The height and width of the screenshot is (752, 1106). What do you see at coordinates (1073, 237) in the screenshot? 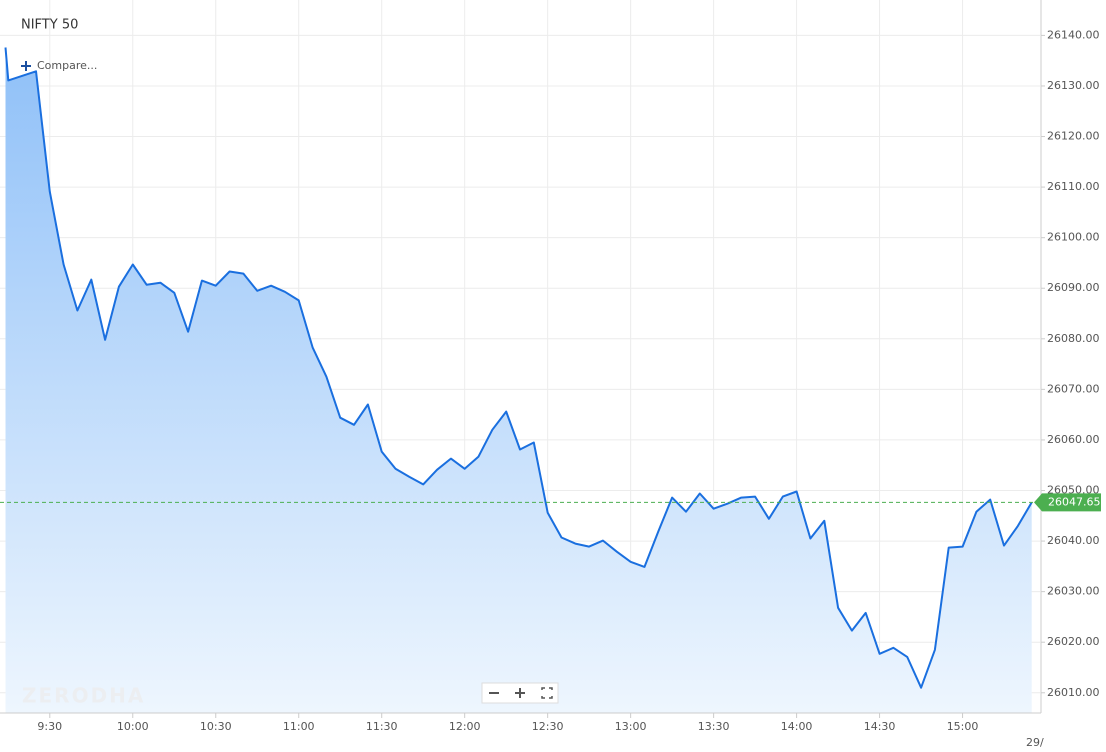
I see `y-tick-label: 26100.00` at bounding box center [1073, 237].